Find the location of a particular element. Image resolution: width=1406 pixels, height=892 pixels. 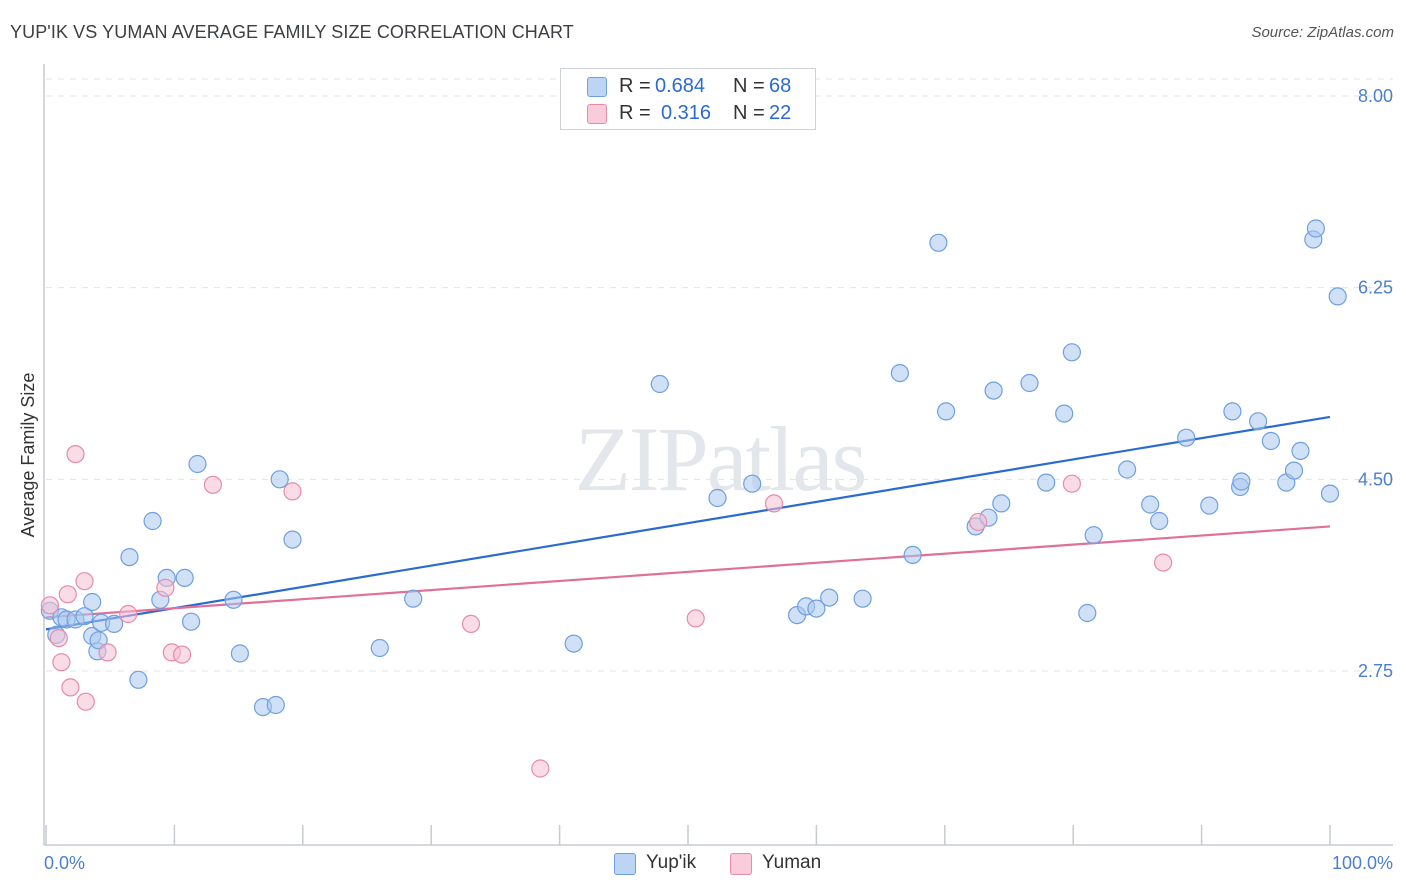

y-tick-label: 6.25 is located at coordinates (1375, 288).